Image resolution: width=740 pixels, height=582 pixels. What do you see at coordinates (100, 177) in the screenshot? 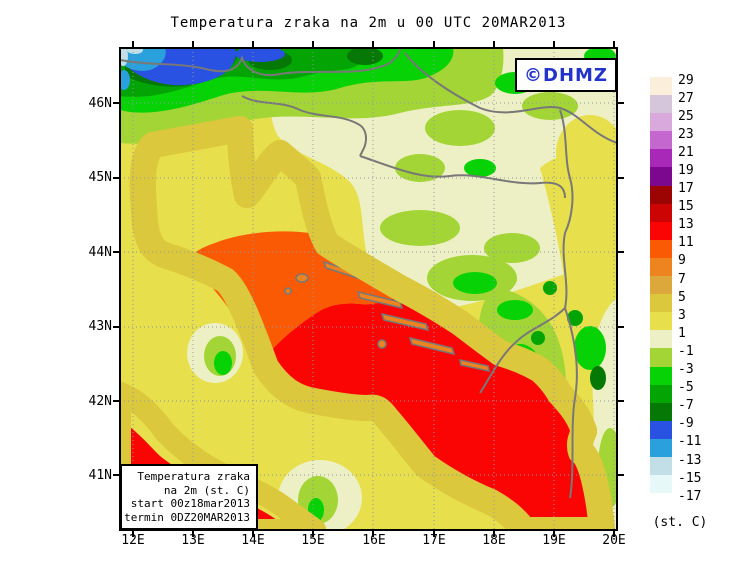
I see `lat-label-45n: 45N` at bounding box center [100, 177].